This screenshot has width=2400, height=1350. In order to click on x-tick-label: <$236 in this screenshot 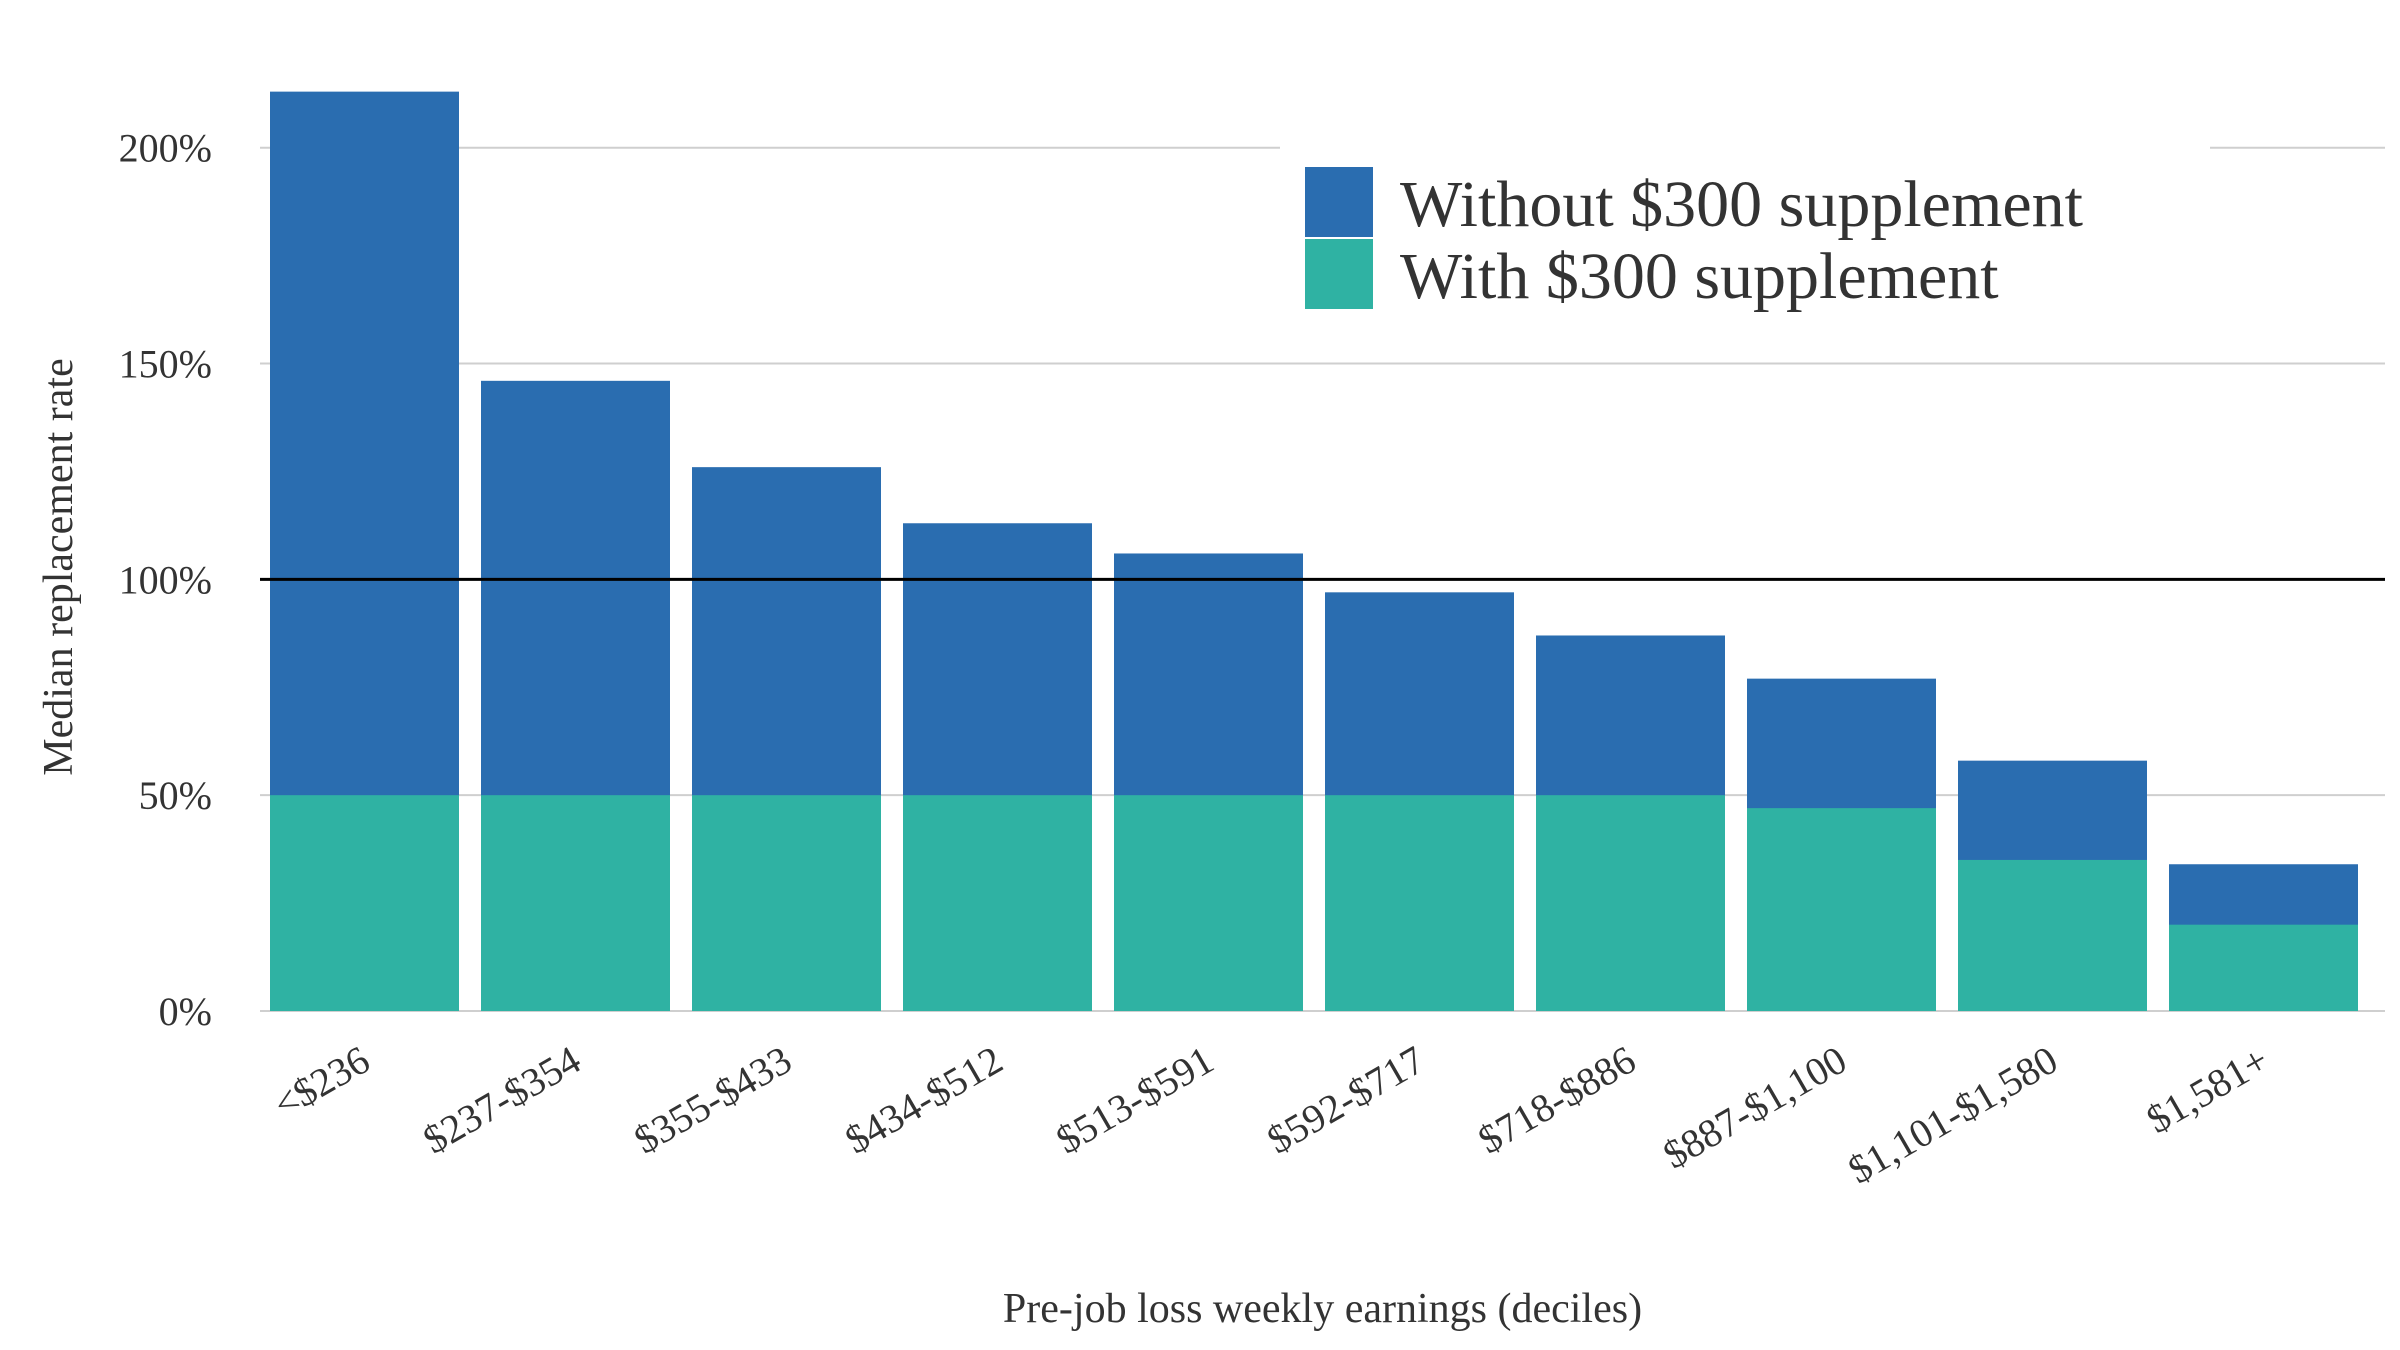, I will do `click(321, 1082)`.